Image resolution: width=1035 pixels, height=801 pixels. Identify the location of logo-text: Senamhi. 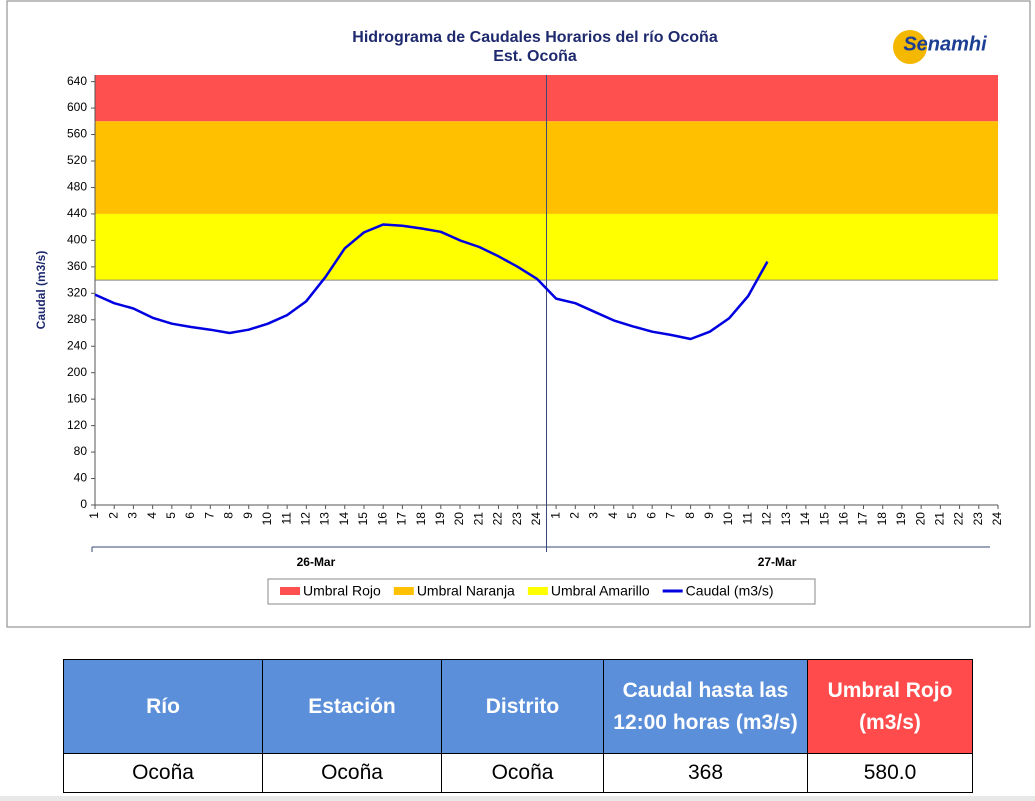
(945, 44).